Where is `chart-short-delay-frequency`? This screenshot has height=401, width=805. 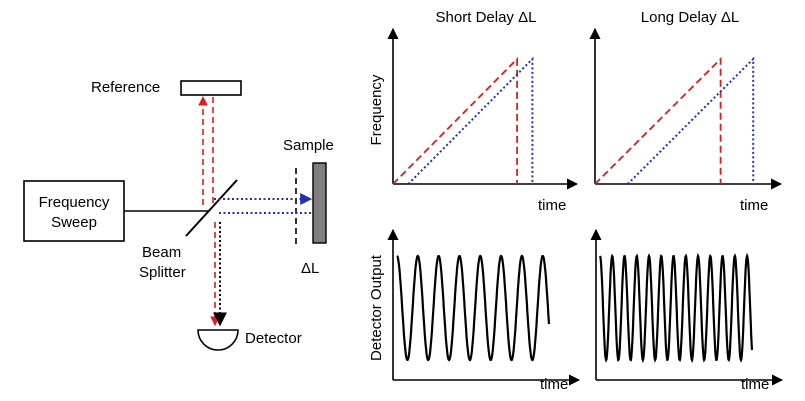
chart-short-delay-frequency is located at coordinates (483, 108).